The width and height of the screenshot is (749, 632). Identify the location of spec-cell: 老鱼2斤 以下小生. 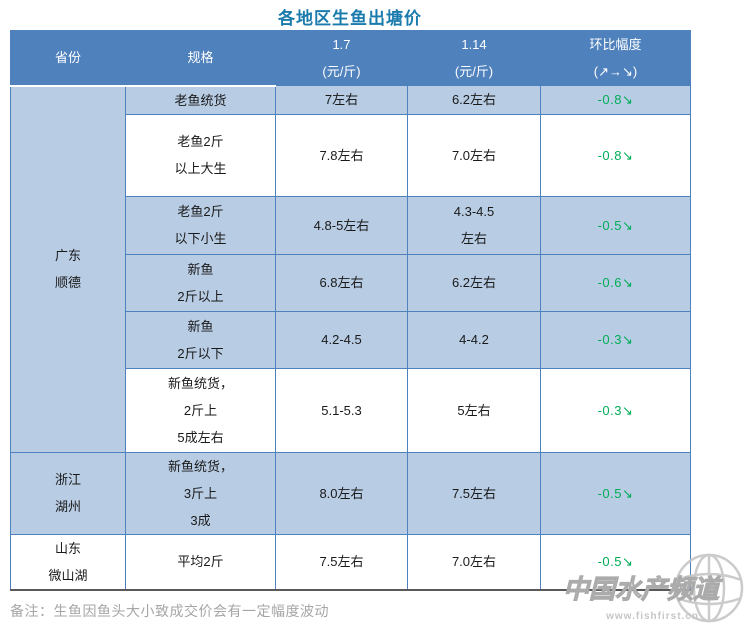
(200, 225).